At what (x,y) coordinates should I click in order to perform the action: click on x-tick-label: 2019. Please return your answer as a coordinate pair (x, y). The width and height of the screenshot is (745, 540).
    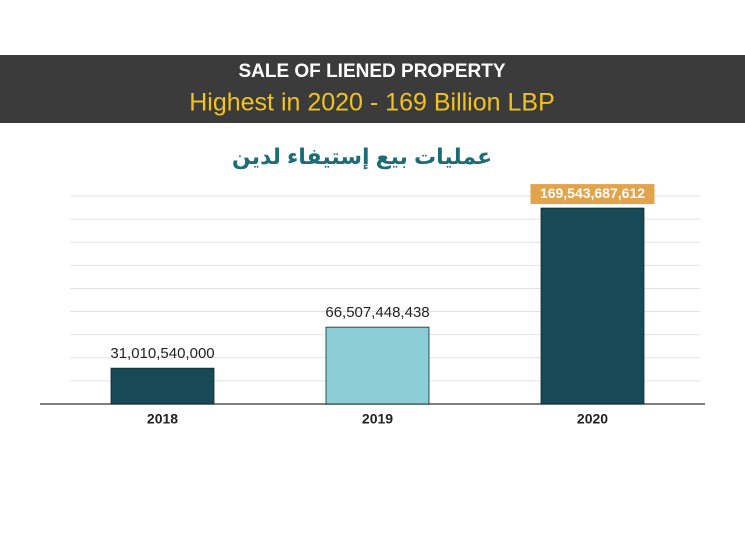
    Looking at the image, I should click on (377, 419).